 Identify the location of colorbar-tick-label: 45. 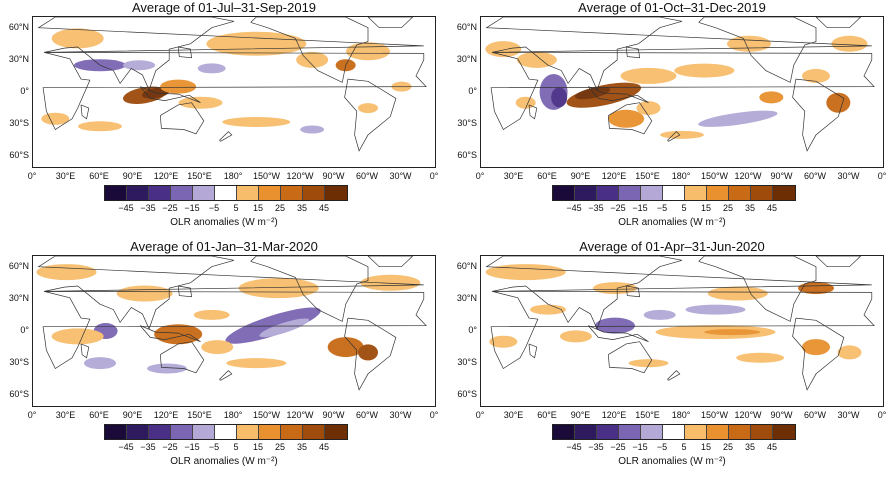
(771, 208).